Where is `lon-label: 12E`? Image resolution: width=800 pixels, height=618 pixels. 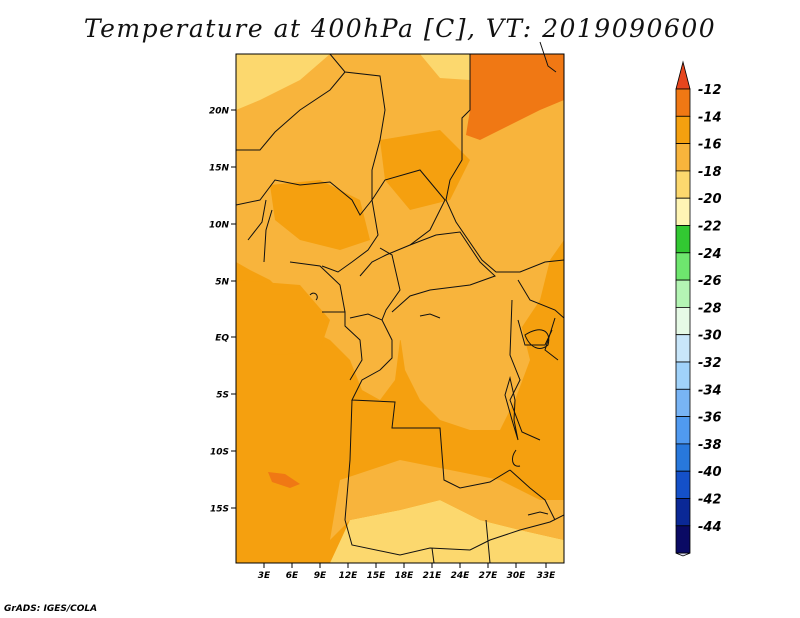 lon-label: 12E is located at coordinates (349, 576).